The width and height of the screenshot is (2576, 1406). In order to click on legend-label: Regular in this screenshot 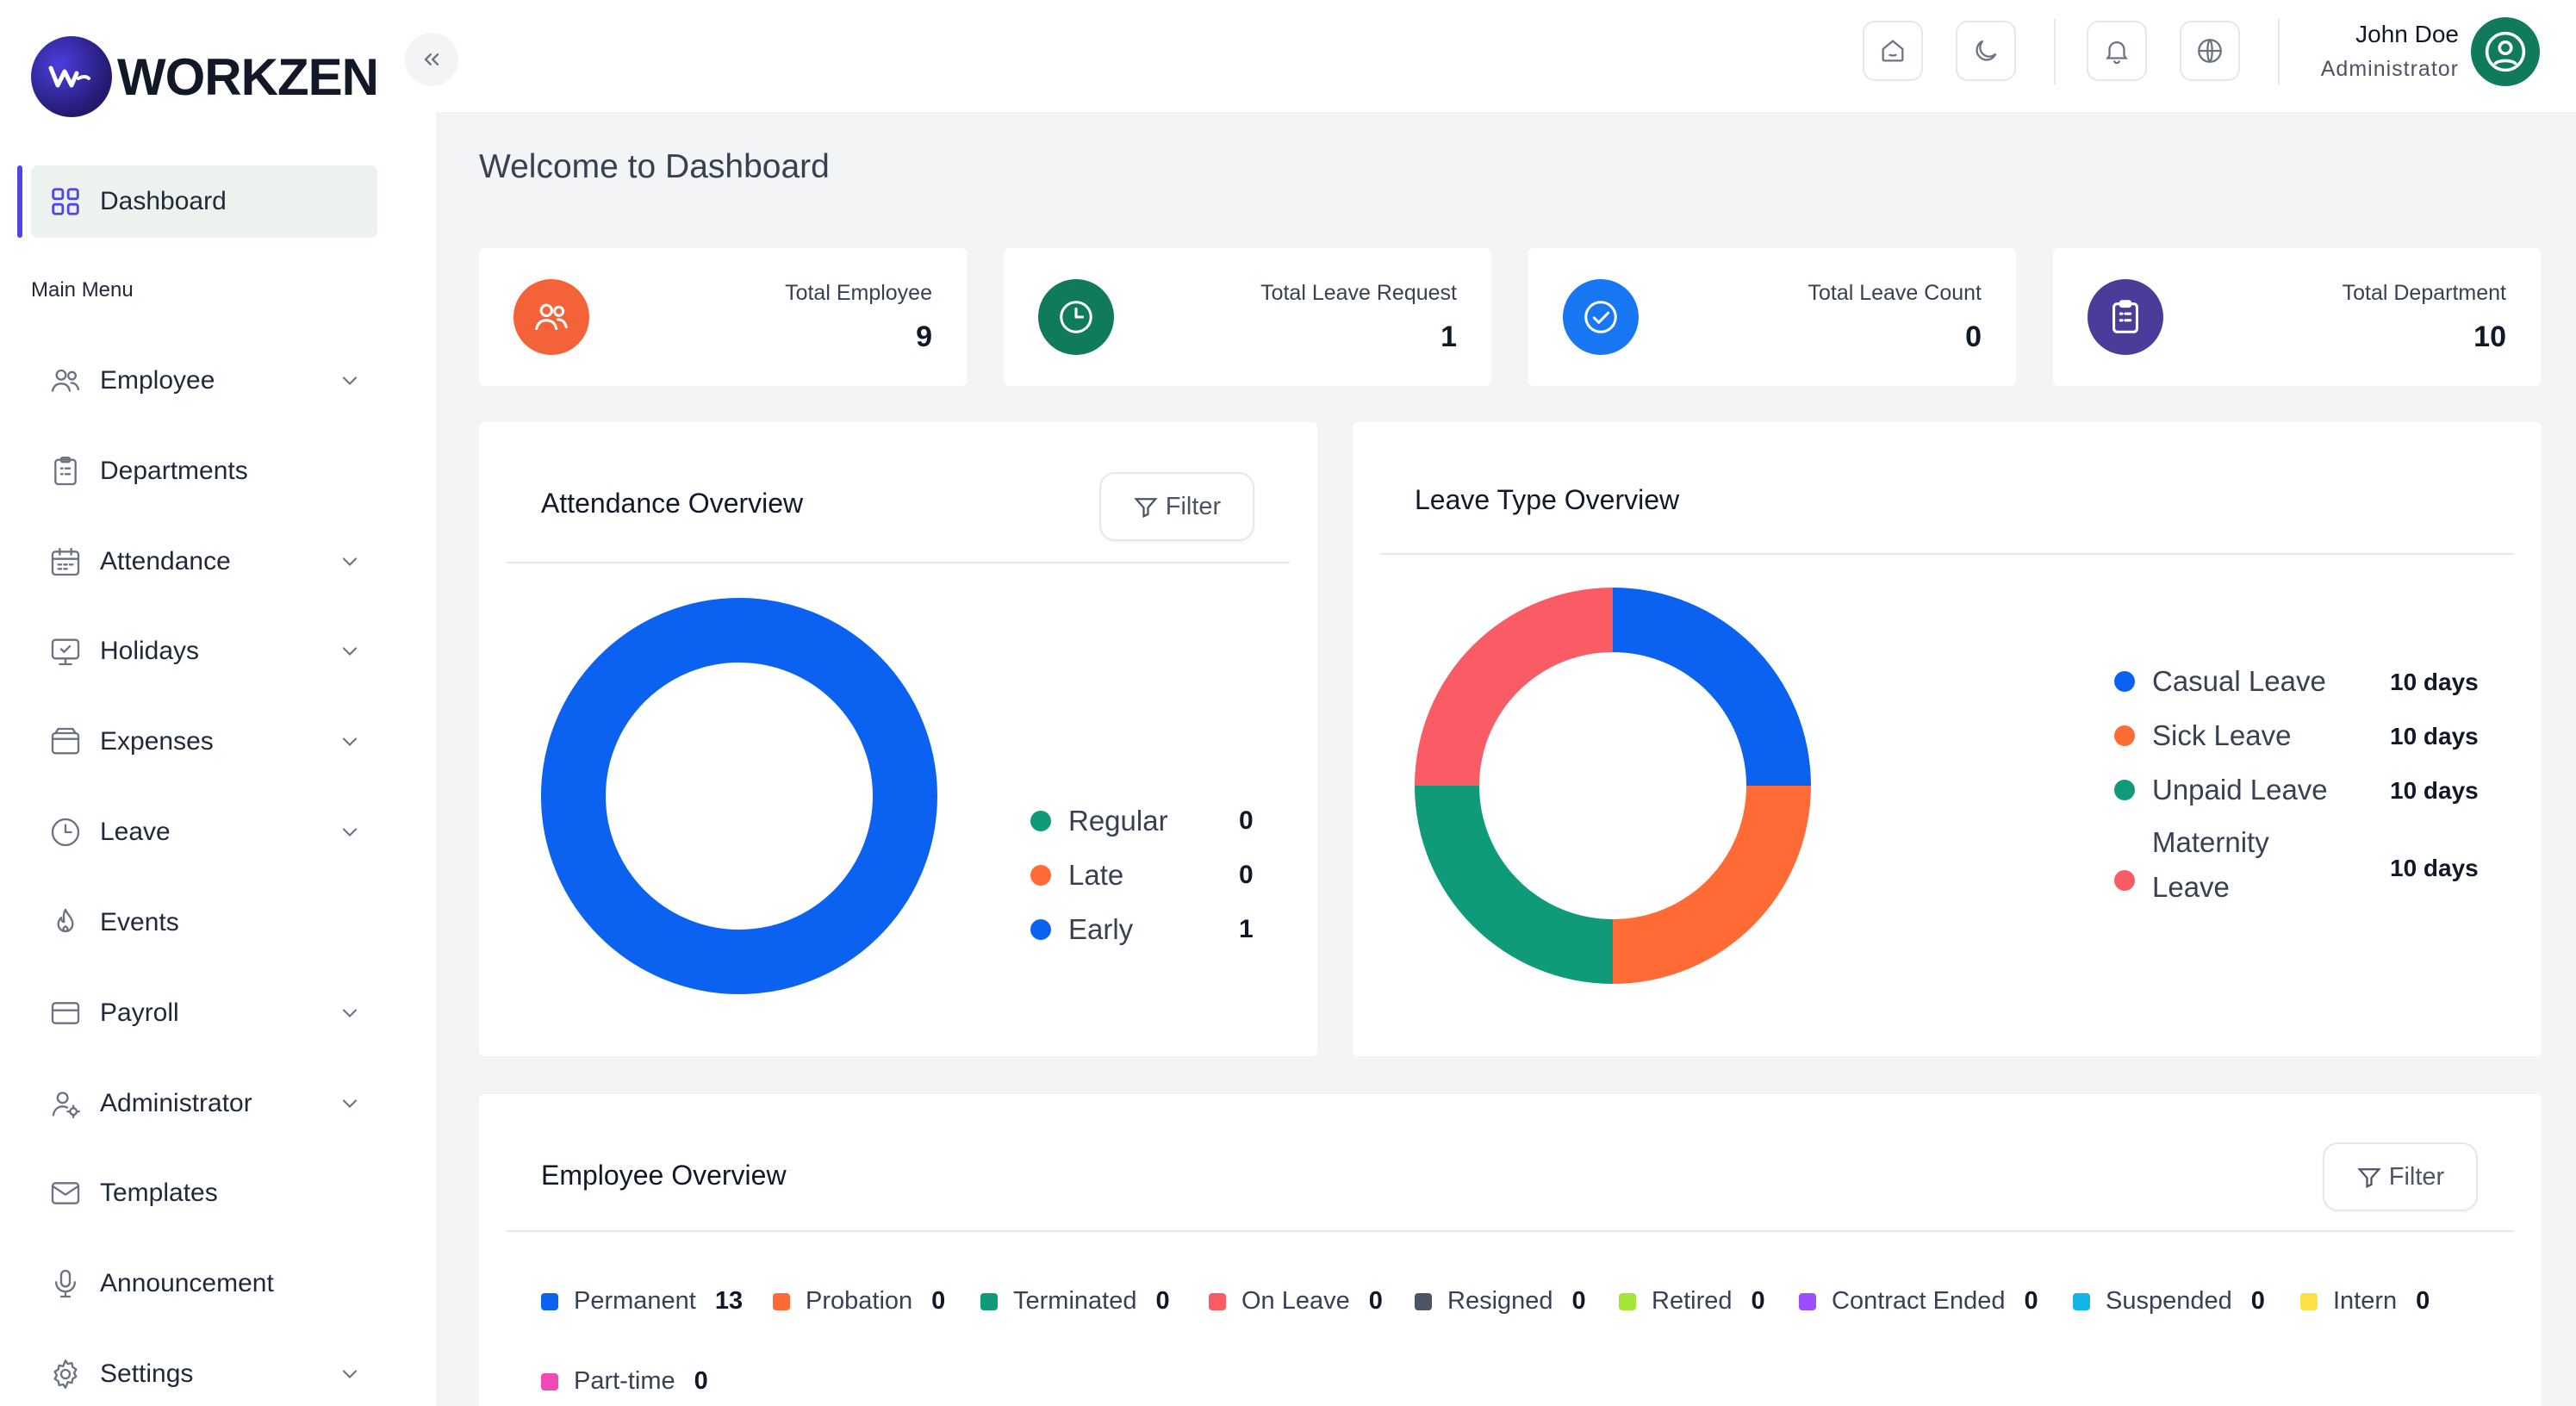, I will do `click(1118, 821)`.